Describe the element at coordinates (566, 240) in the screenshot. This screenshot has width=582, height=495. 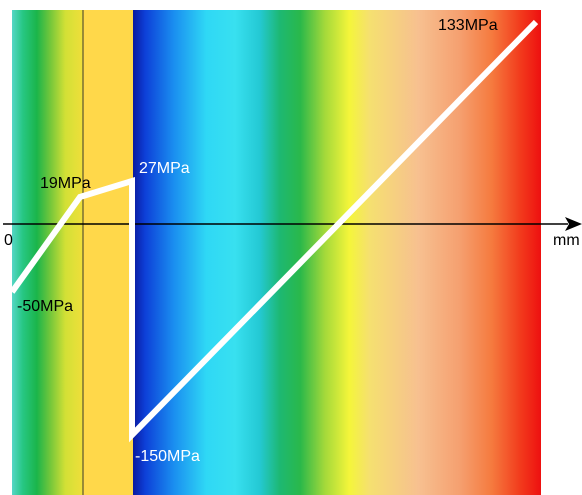
I see `unit-label: mm` at that location.